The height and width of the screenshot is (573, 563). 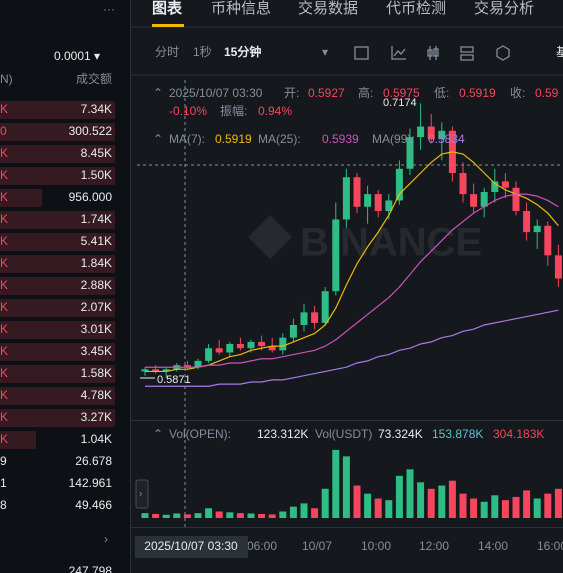 What do you see at coordinates (96, 241) in the screenshot?
I see `order-amount: 5.41K` at bounding box center [96, 241].